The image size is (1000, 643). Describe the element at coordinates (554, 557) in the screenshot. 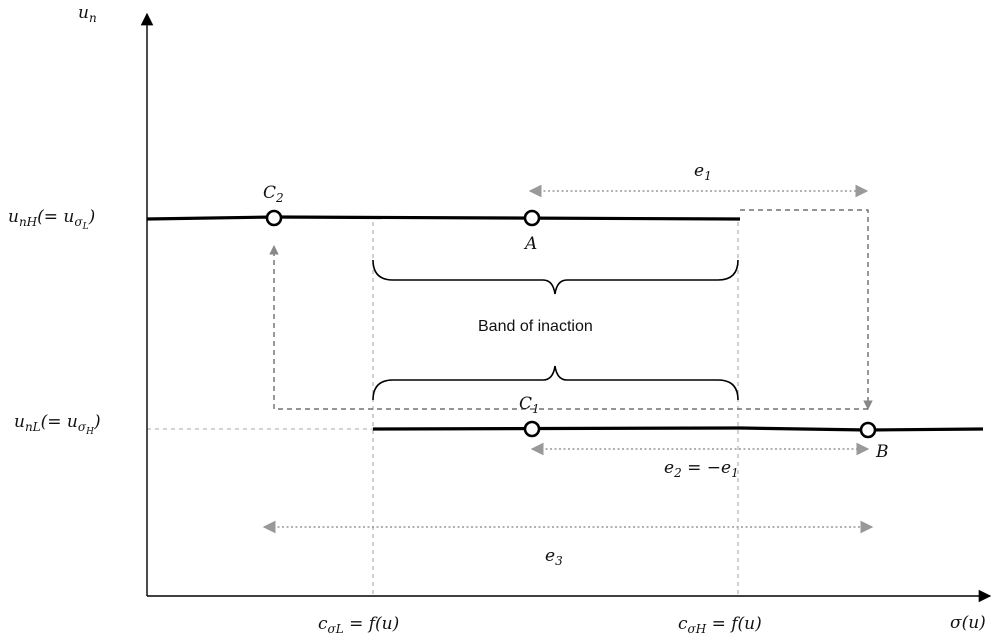

I see `e3-label: e3` at that location.